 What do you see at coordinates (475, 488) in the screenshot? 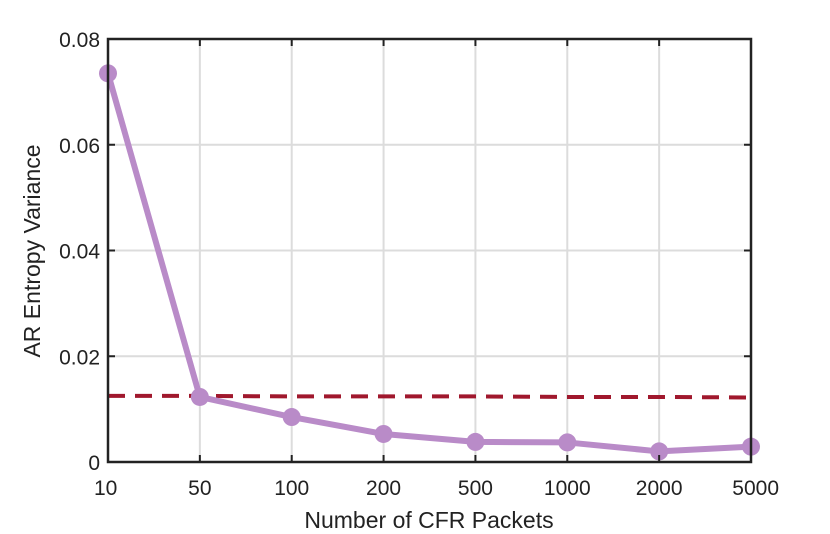
I see `x-tick-label: 500` at bounding box center [475, 488].